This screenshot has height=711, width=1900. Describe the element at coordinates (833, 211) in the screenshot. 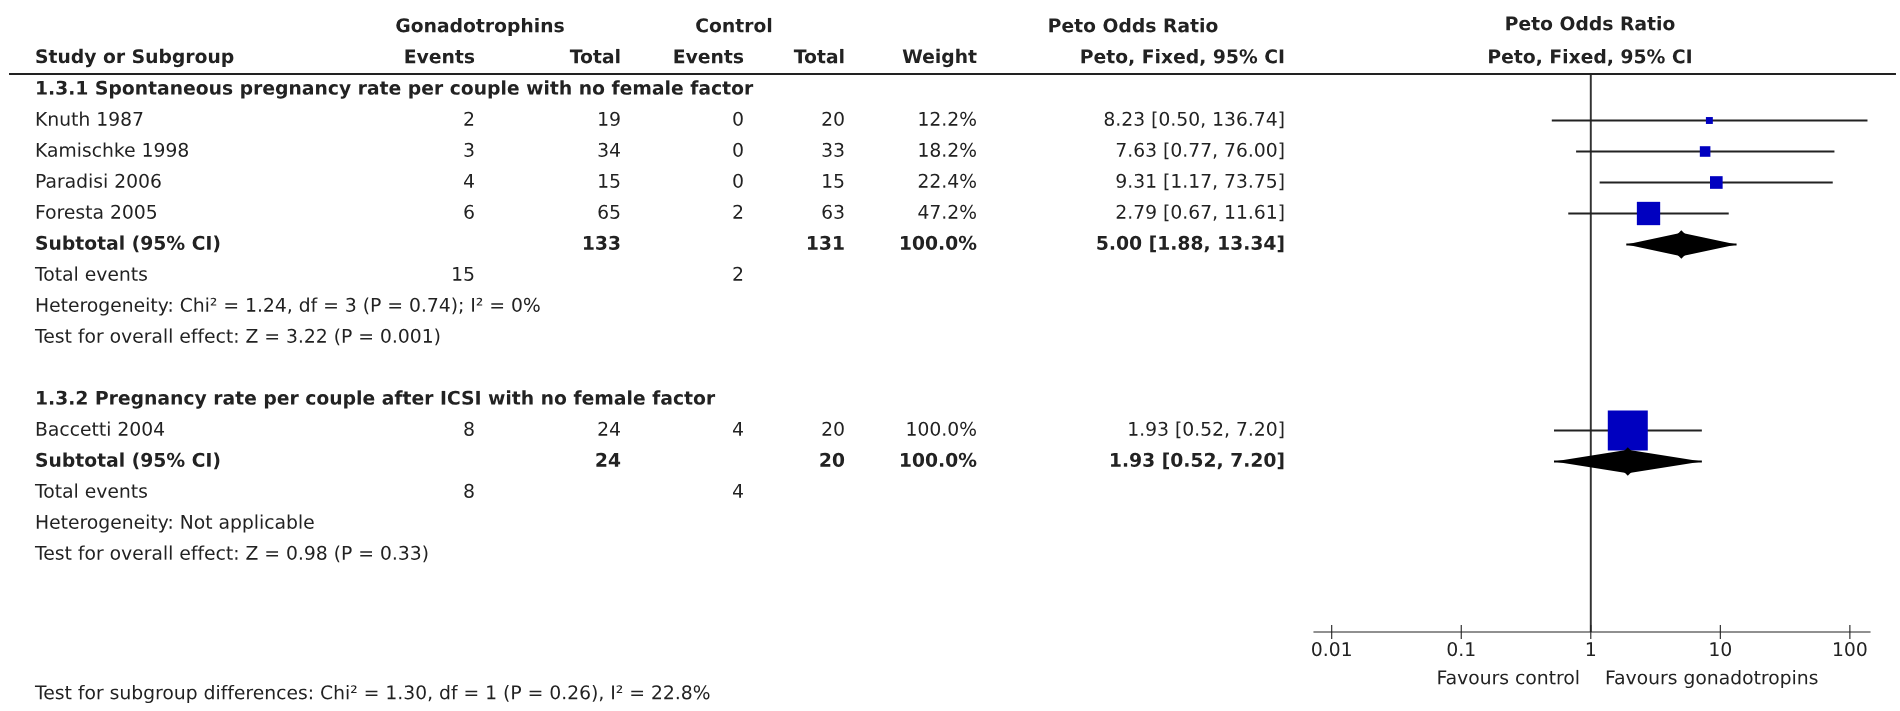

I see `data-label: 63` at that location.